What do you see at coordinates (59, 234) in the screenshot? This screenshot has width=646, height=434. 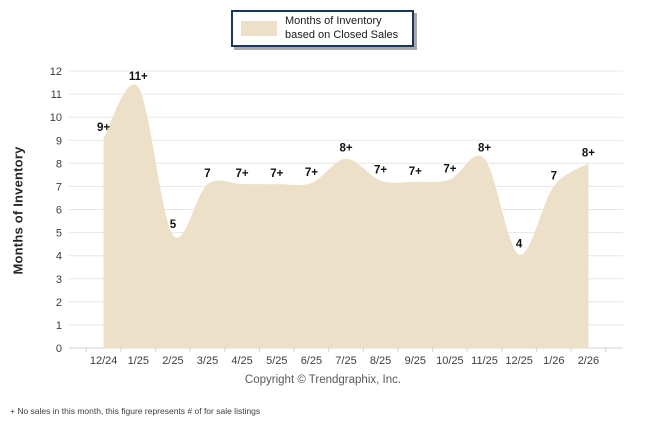 I see `y-tick-label: 5` at bounding box center [59, 234].